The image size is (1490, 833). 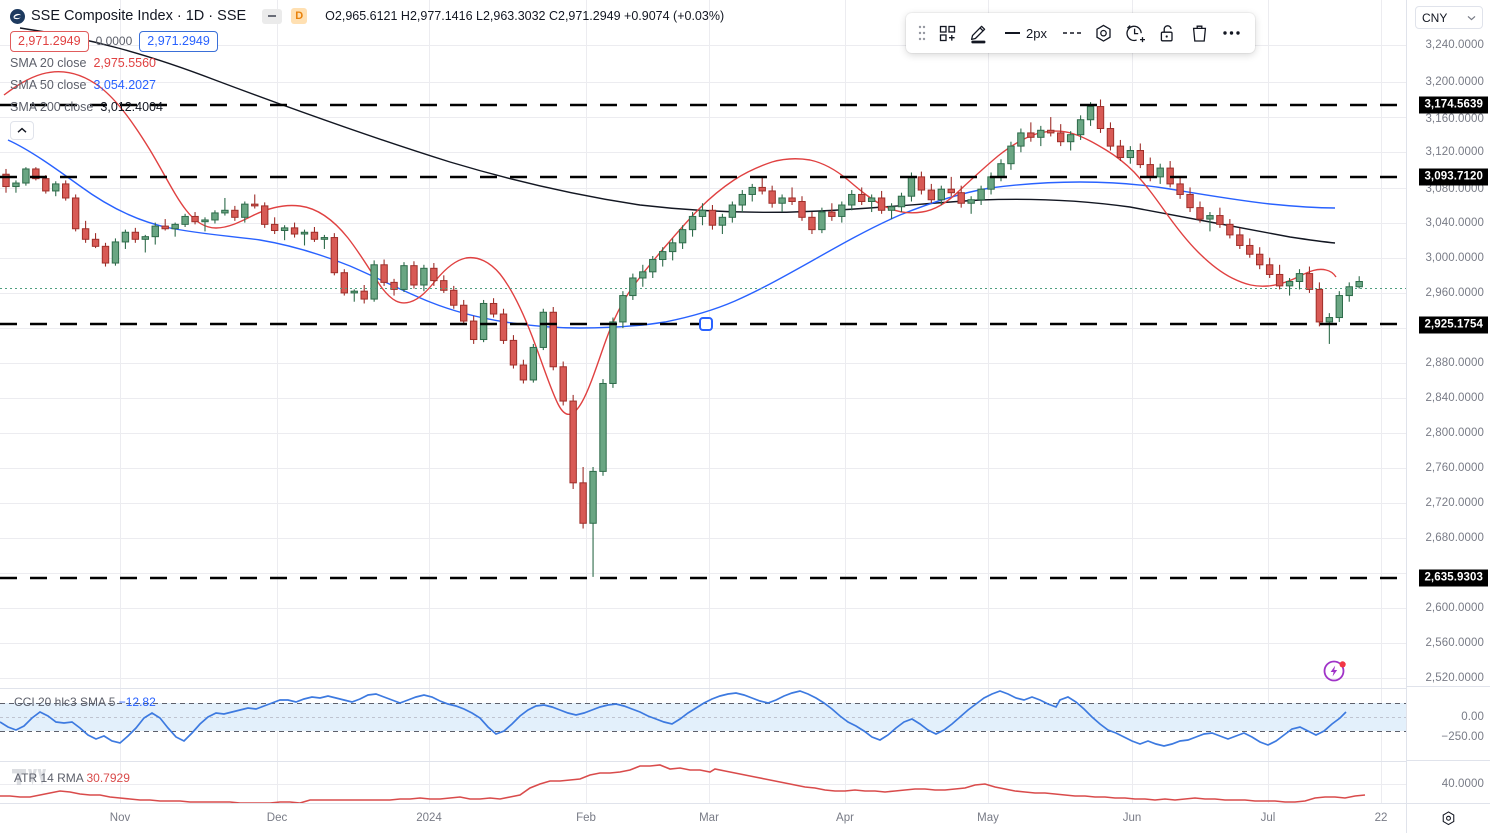 What do you see at coordinates (1454, 258) in the screenshot?
I see `price-axis-tick: 3,000.0000` at bounding box center [1454, 258].